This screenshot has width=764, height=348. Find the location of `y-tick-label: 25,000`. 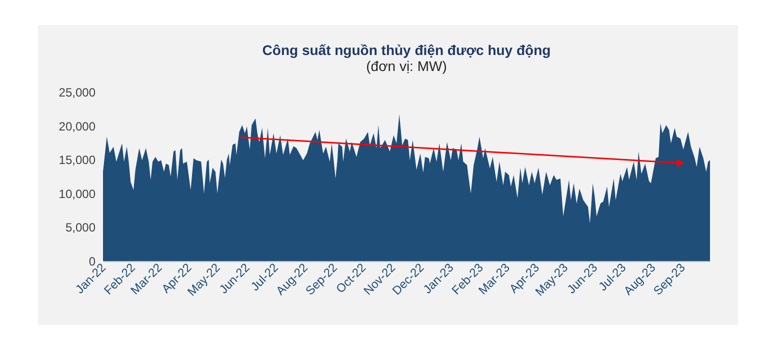

y-tick-label: 25,000 is located at coordinates (77, 93).